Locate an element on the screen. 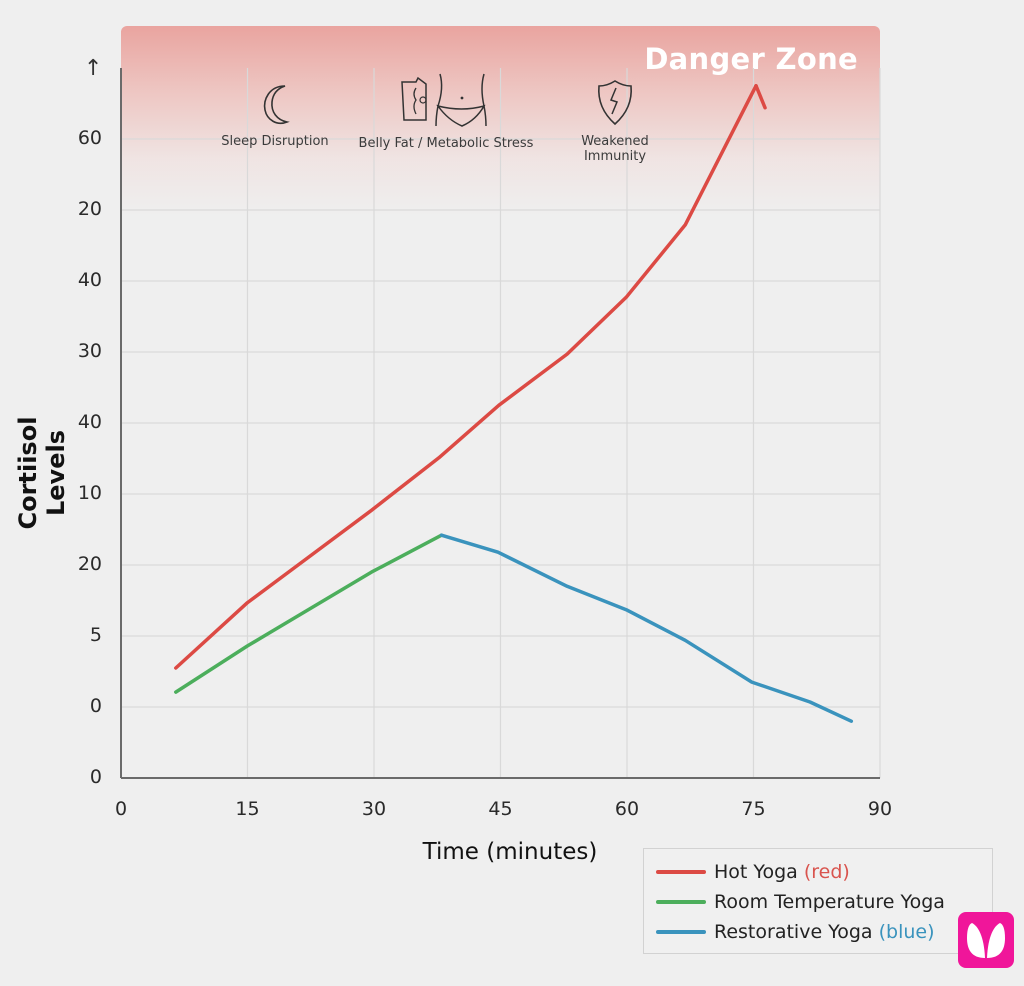  legend-item-restorative-yoga: Restorative Yoga (blue) is located at coordinates (795, 932).